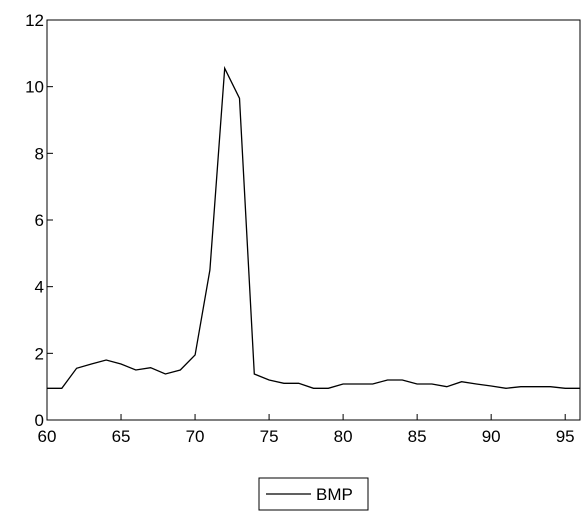  What do you see at coordinates (39, 420) in the screenshot?
I see `y-tick-label-0: 0` at bounding box center [39, 420].